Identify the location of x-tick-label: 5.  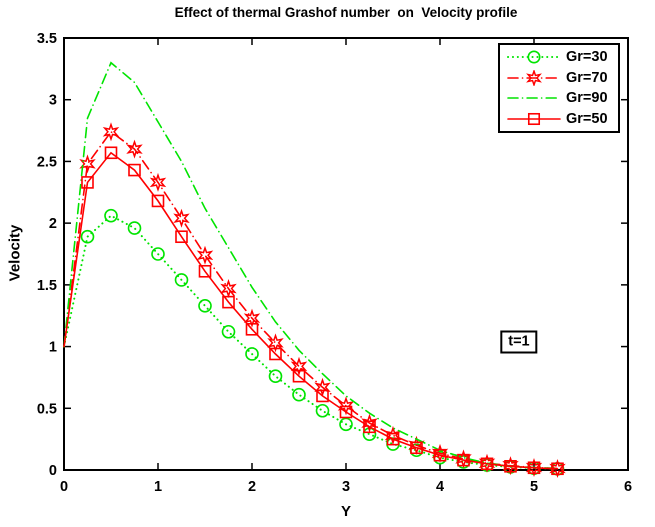
(534, 487).